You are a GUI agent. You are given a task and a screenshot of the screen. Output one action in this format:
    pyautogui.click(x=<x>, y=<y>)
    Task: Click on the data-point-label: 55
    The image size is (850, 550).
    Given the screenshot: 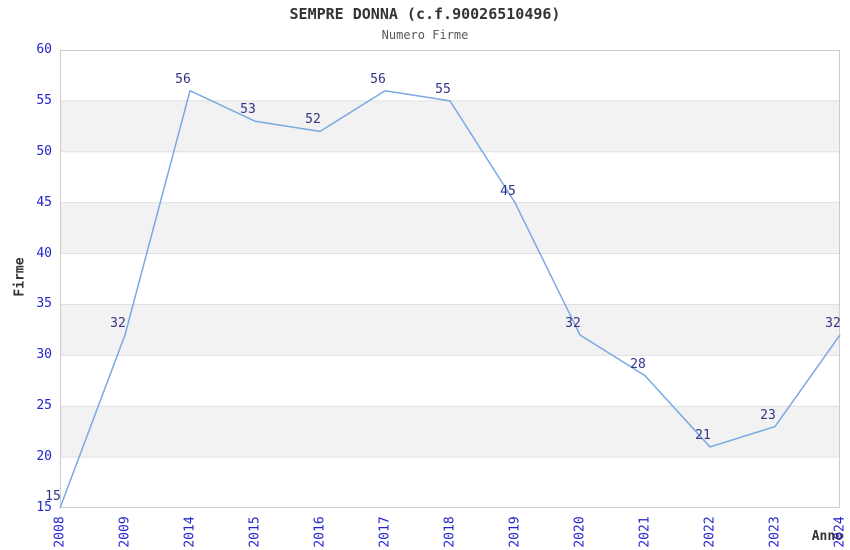 What is the action you would take?
    pyautogui.click(x=443, y=89)
    